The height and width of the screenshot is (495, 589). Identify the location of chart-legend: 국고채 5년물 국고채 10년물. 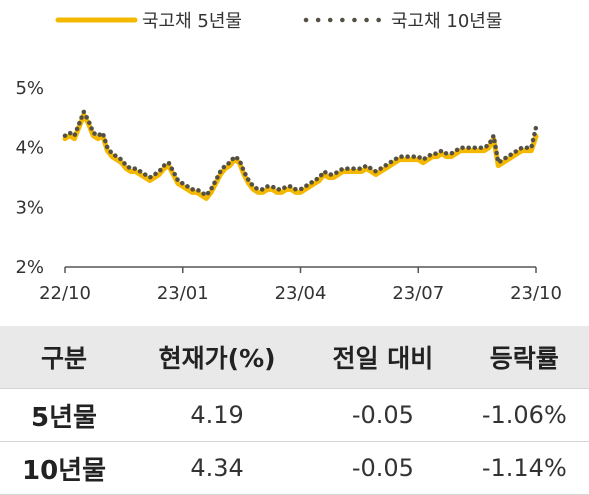
(278, 21).